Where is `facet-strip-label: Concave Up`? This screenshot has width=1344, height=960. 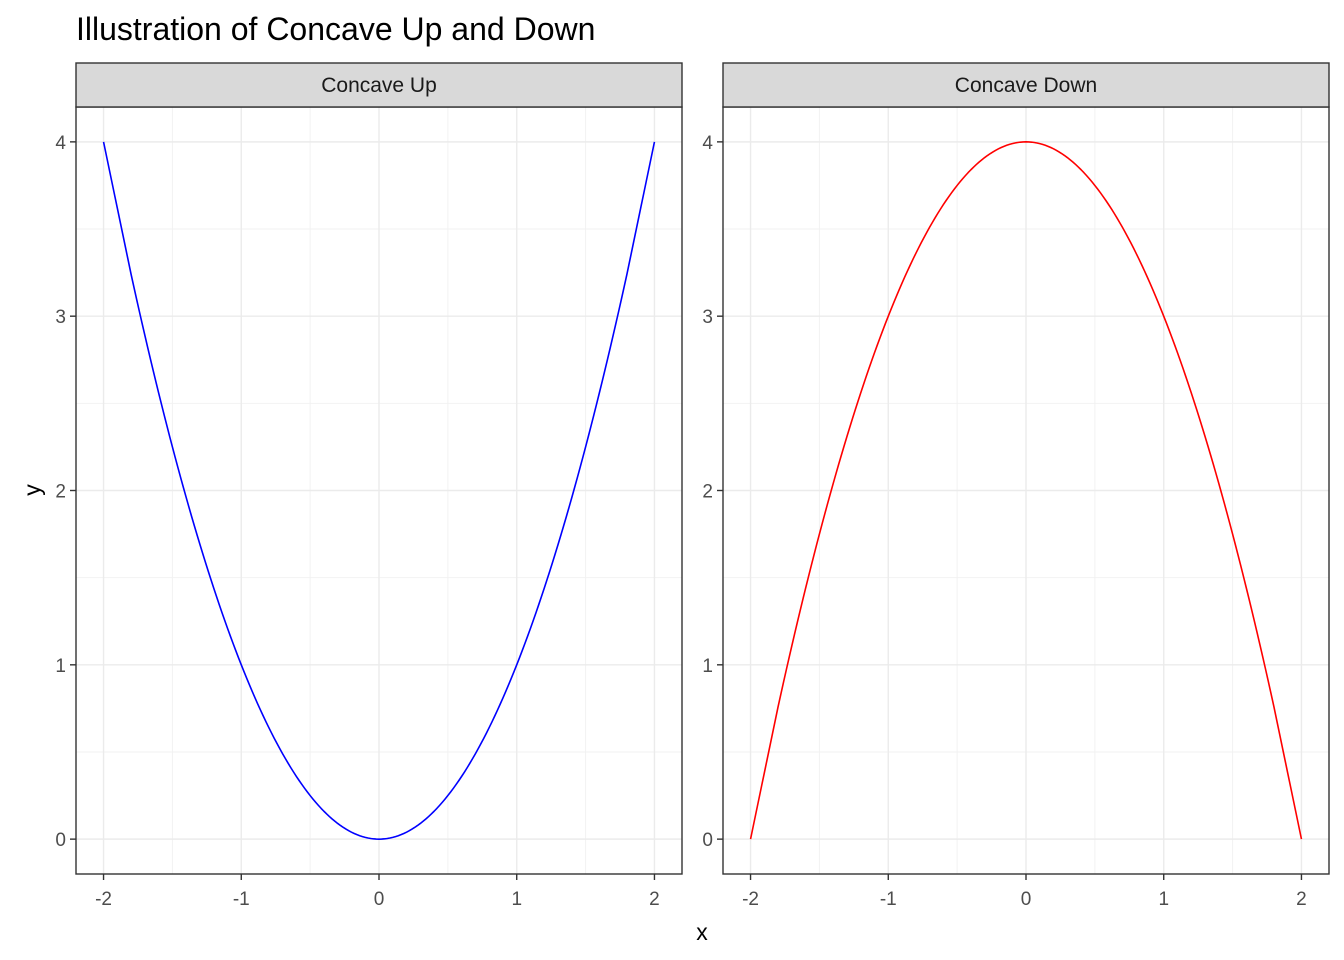
facet-strip-label: Concave Up is located at coordinates (379, 85).